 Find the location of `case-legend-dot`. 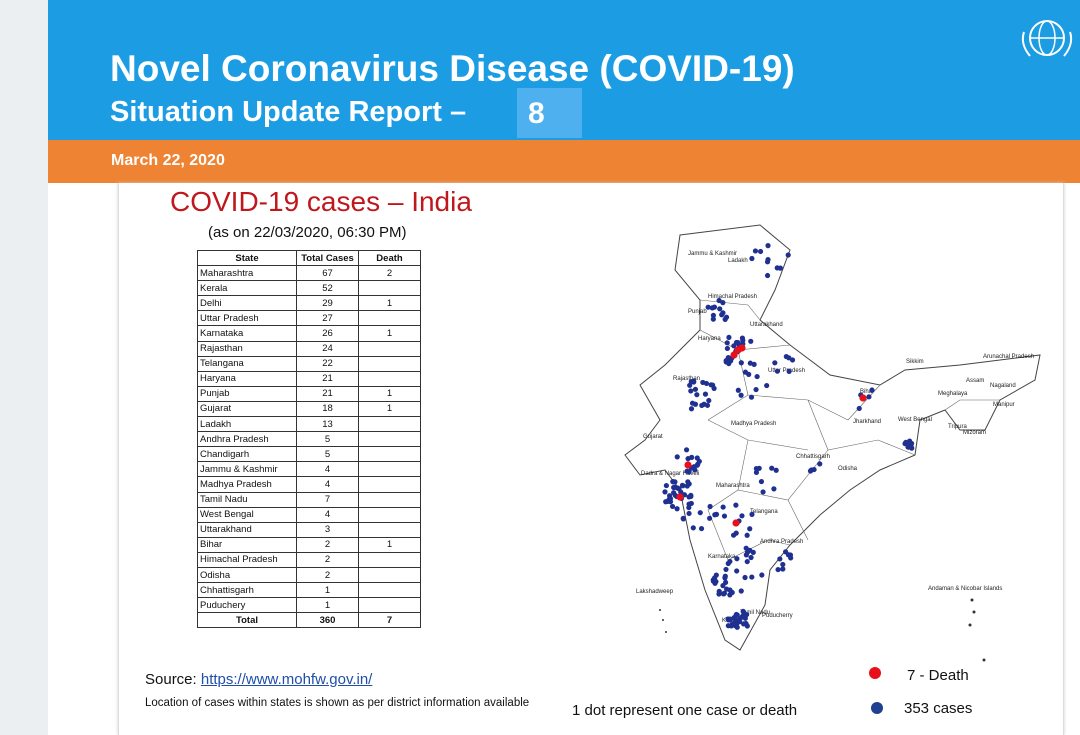

case-legend-dot is located at coordinates (877, 708).